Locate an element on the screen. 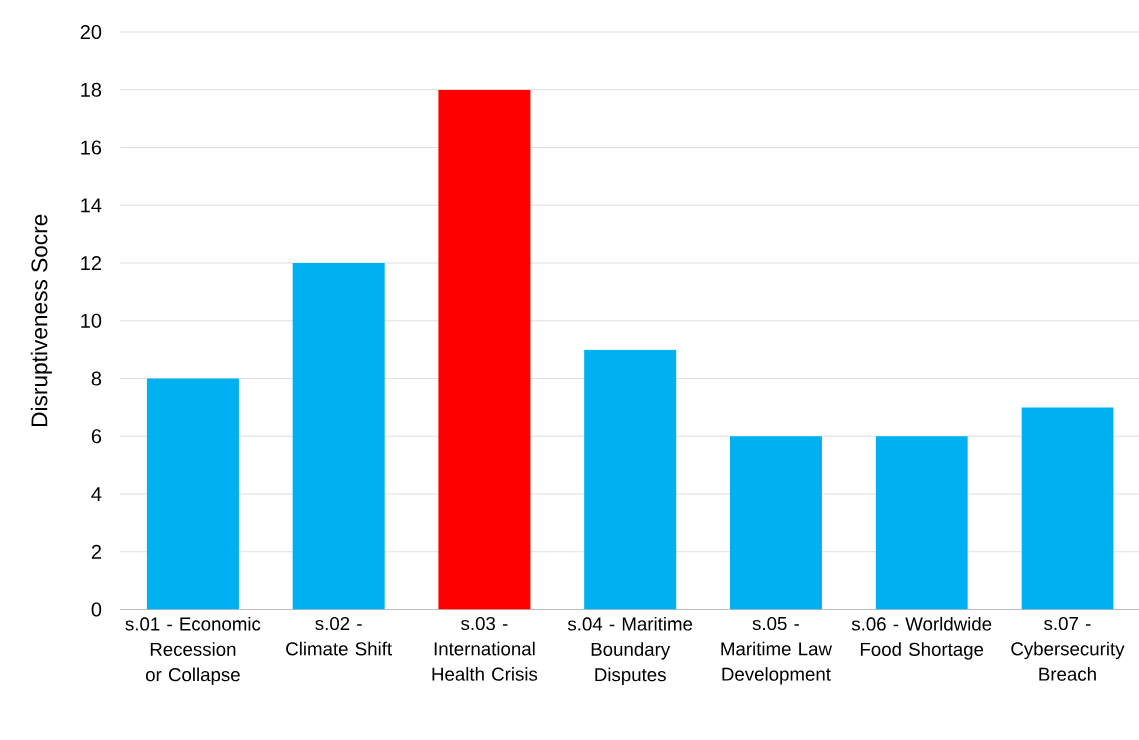 The width and height of the screenshot is (1139, 740). y-tick-label: 6 is located at coordinates (96, 436).